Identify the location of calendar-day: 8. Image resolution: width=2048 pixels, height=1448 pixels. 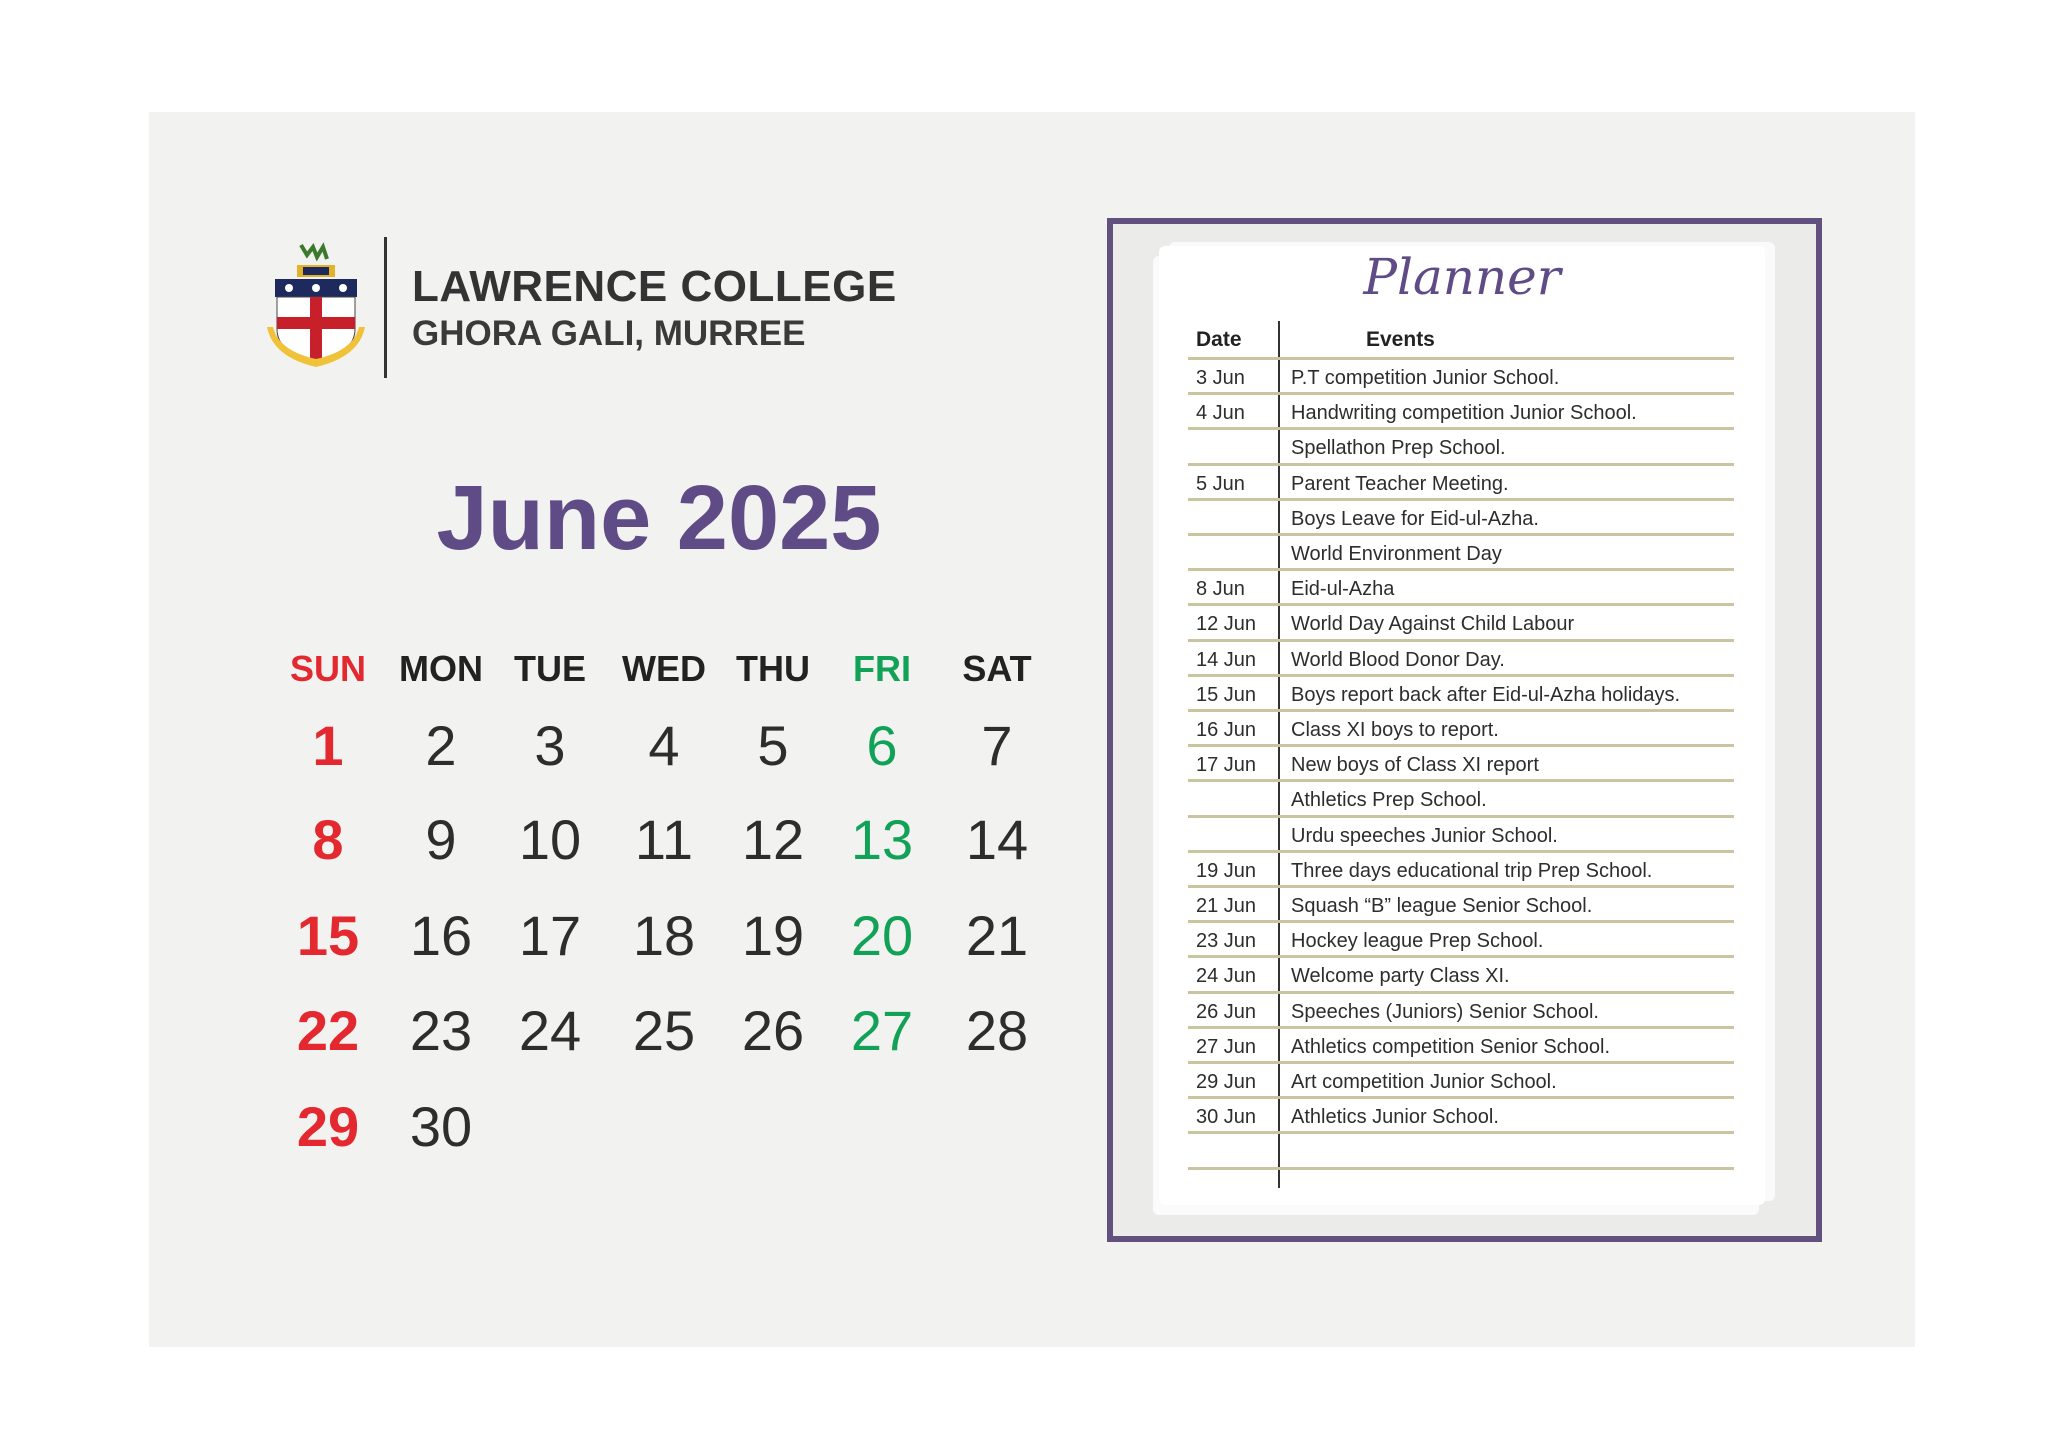
(328, 839).